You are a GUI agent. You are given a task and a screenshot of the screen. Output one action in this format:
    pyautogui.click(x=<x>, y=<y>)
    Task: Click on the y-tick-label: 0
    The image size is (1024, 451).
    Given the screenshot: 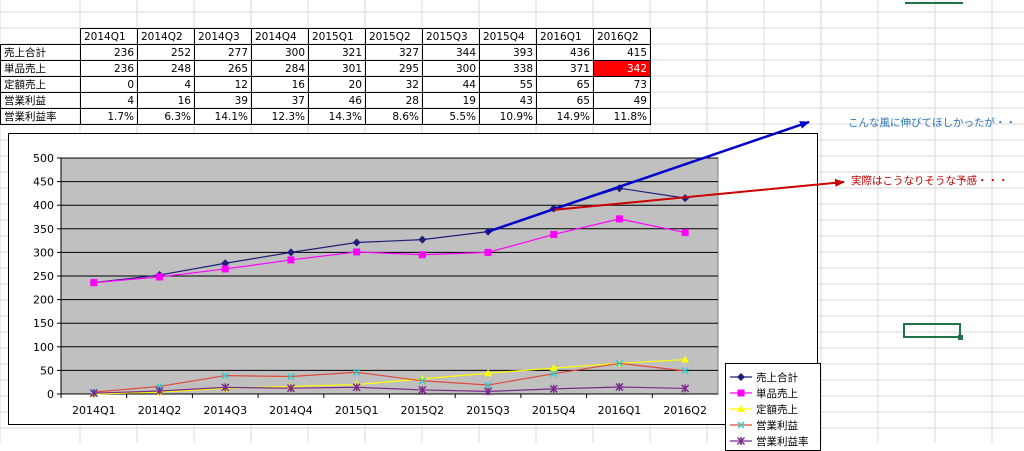 What is the action you would take?
    pyautogui.click(x=50, y=394)
    